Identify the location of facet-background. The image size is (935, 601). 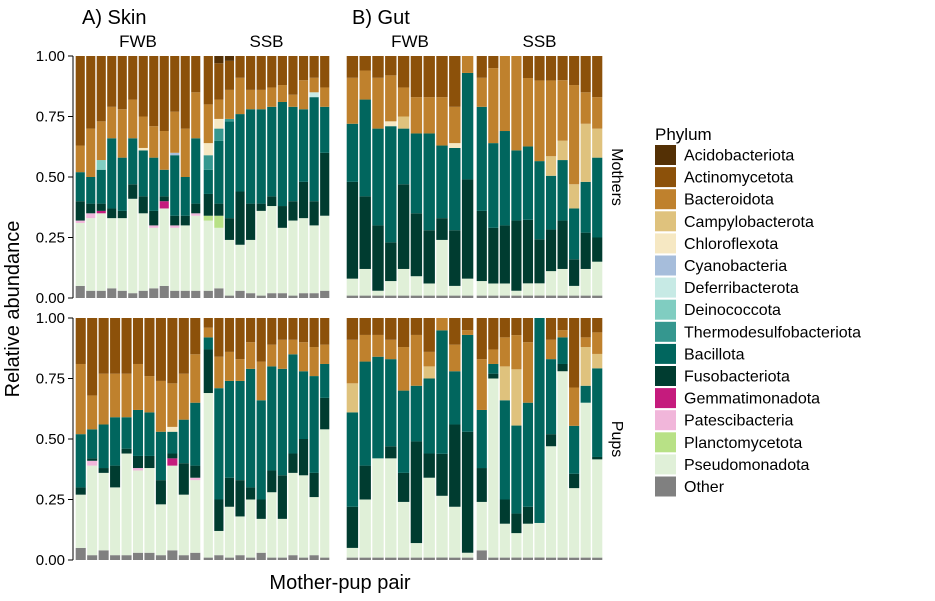
(266, 177).